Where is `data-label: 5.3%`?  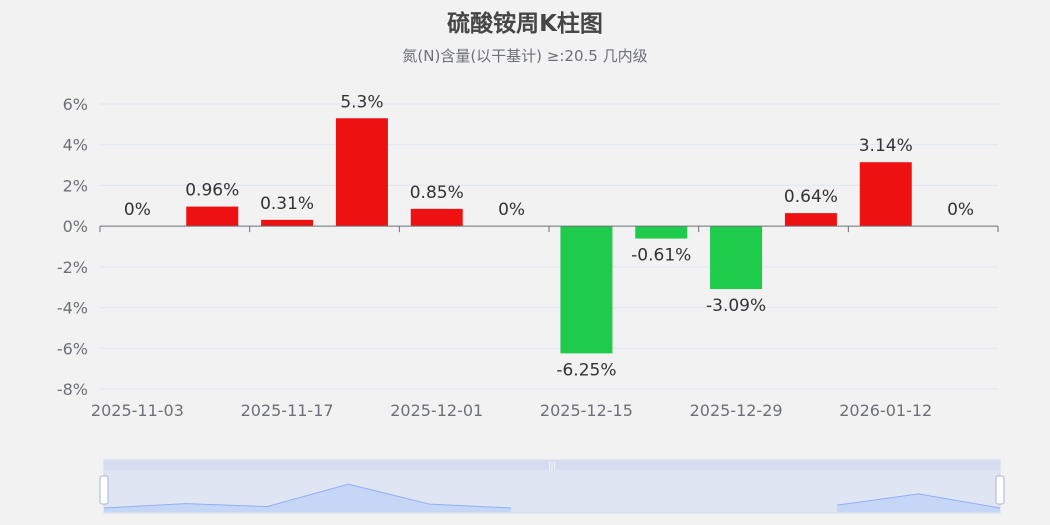
data-label: 5.3% is located at coordinates (361, 102).